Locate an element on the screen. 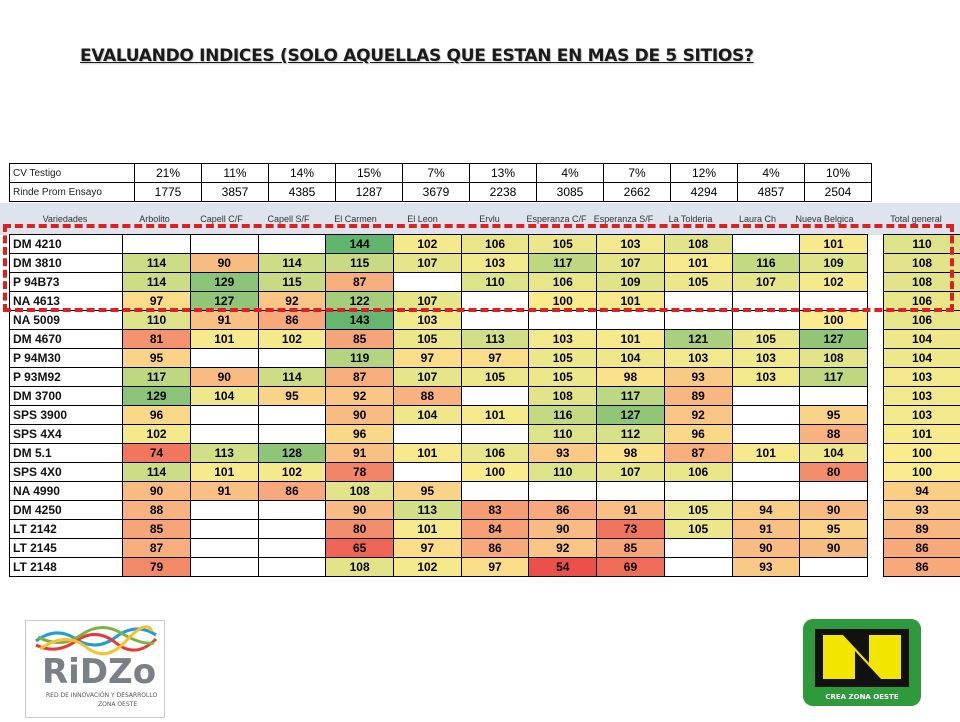 The image size is (960, 722). variety-name: SPS 3900 is located at coordinates (66, 415).